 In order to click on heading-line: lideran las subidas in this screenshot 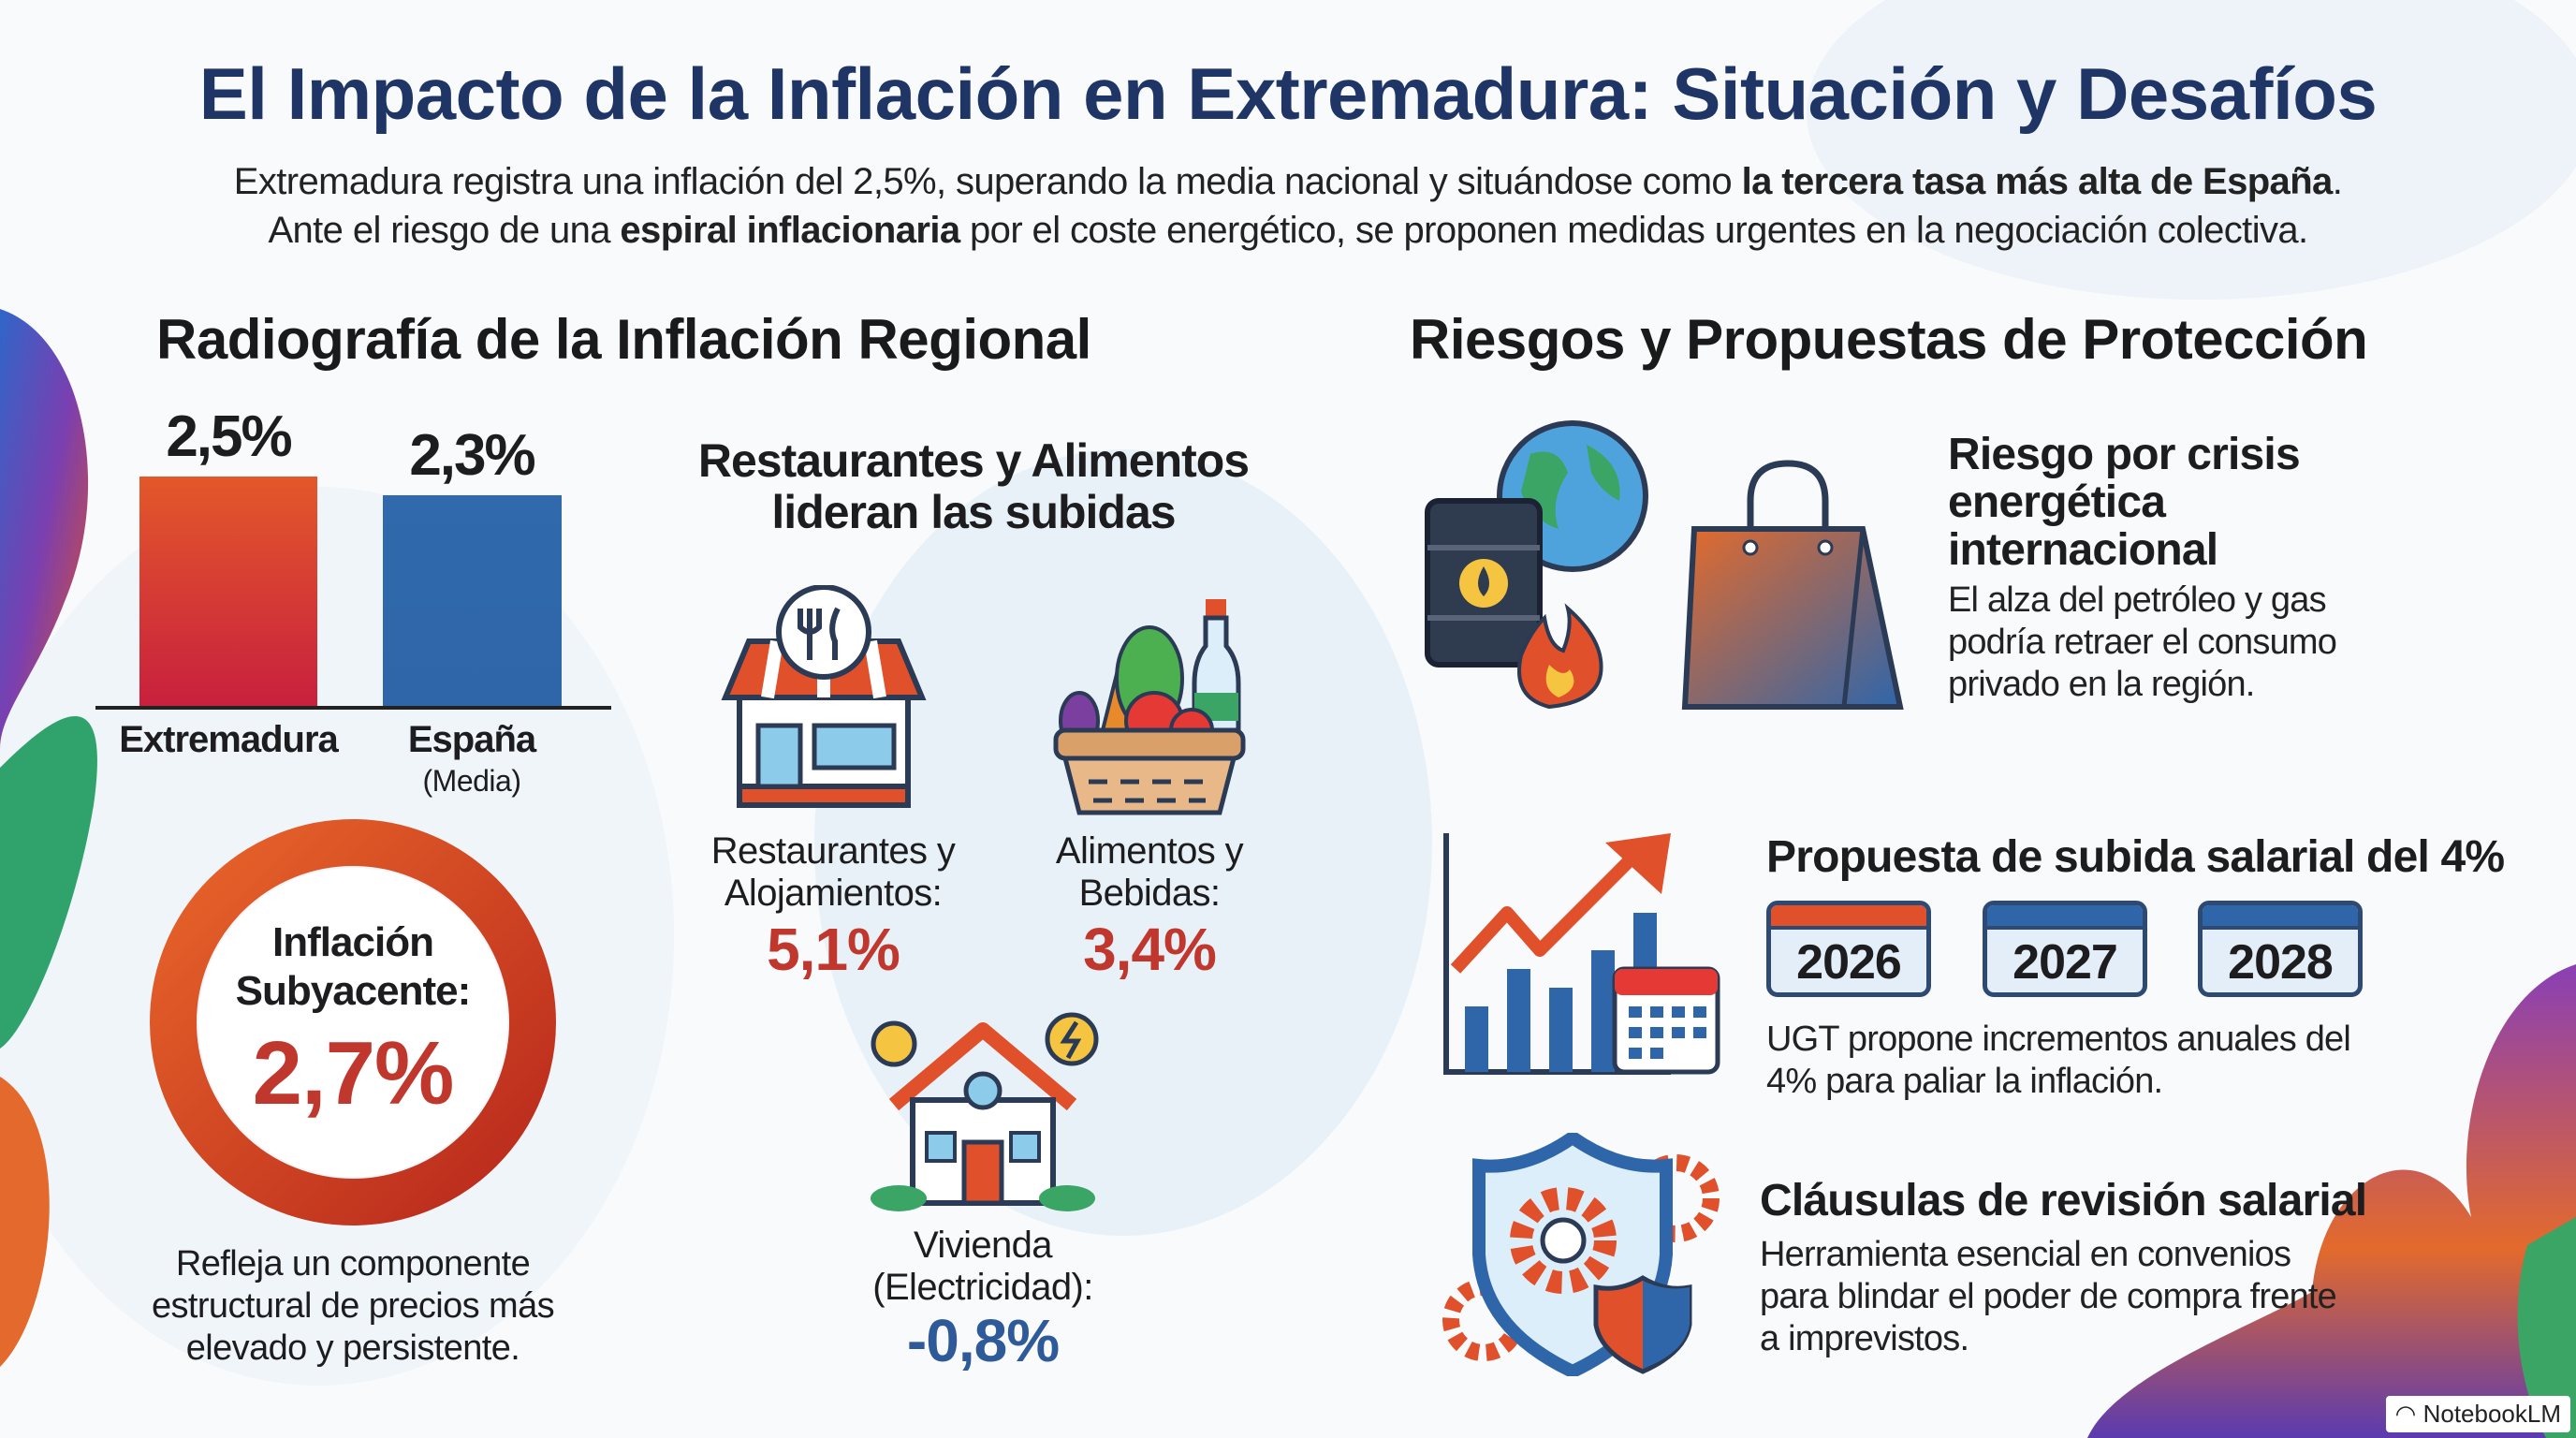, I will do `click(973, 512)`.